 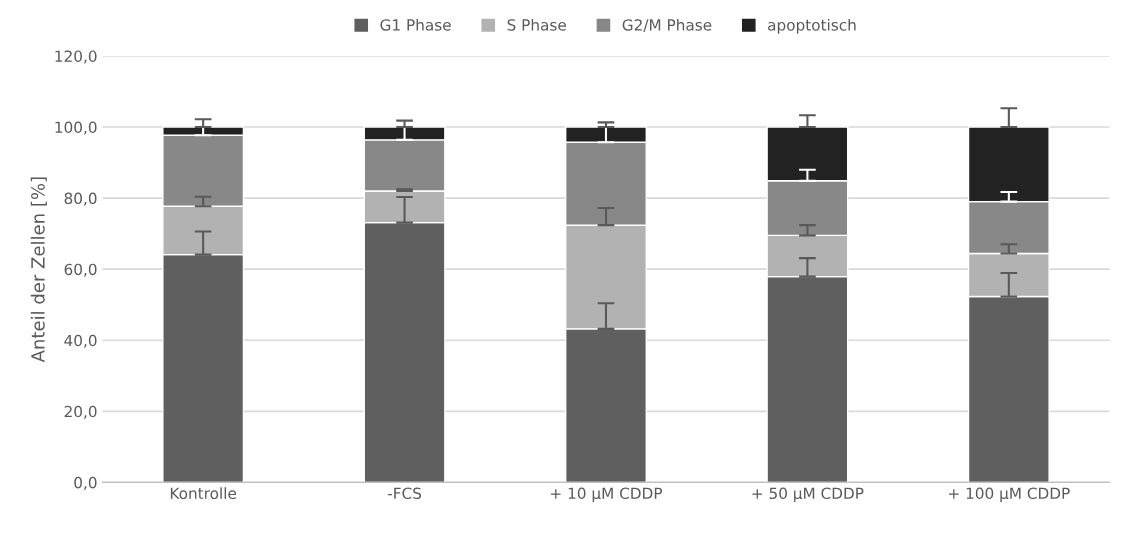 What do you see at coordinates (80, 341) in the screenshot?
I see `y-tick-label: 40,0` at bounding box center [80, 341].